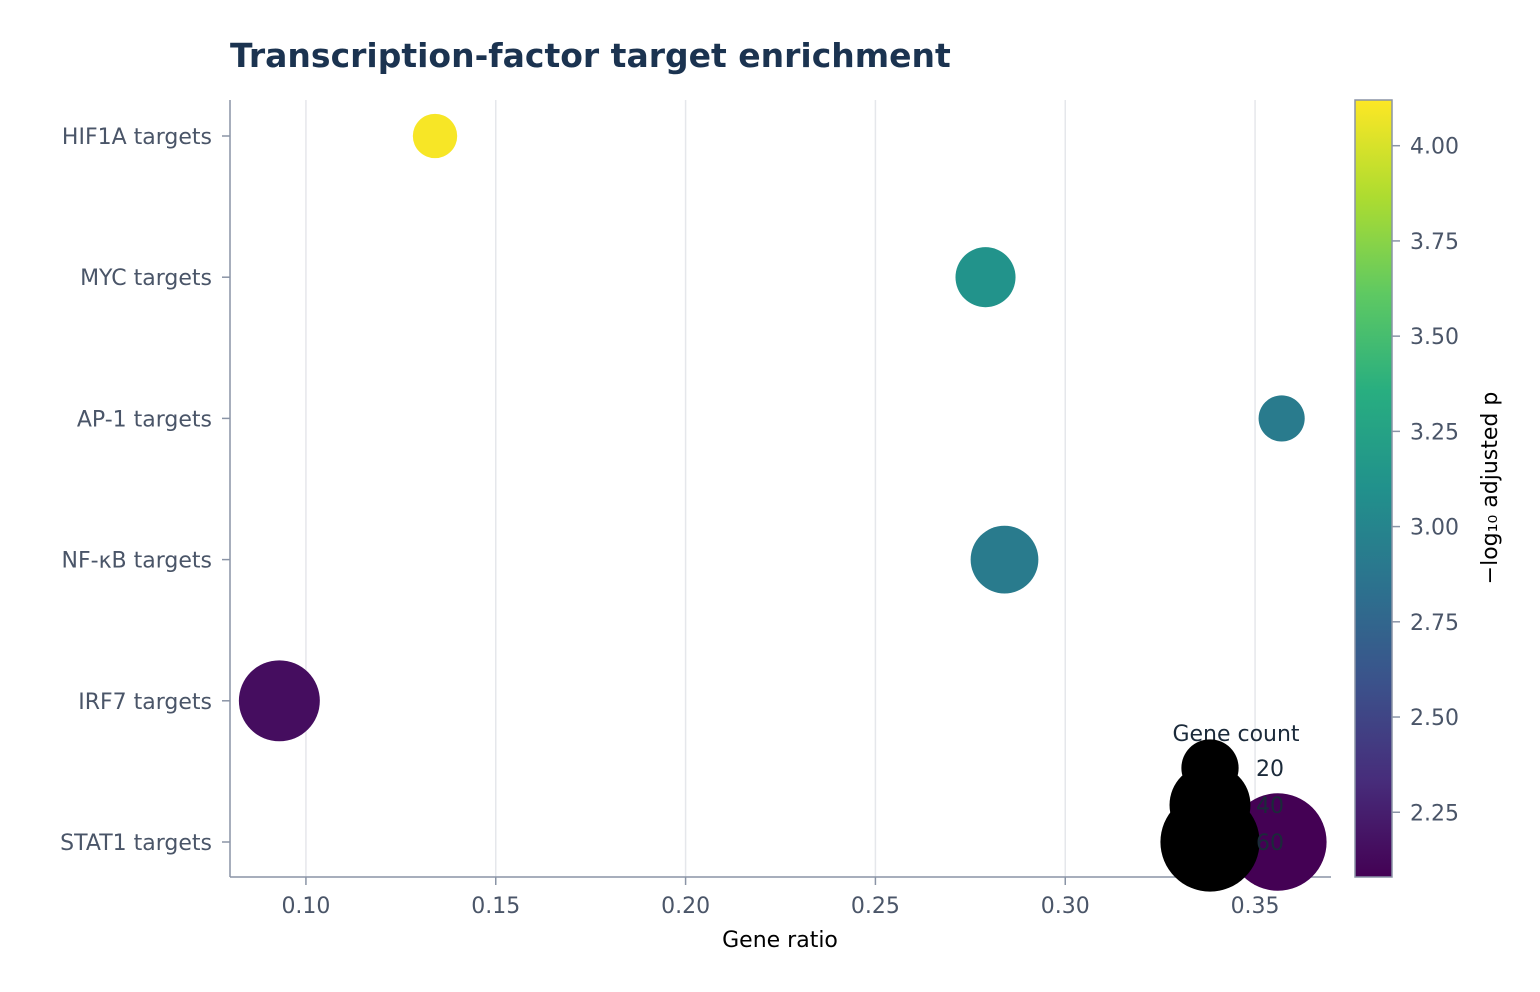 This screenshot has width=1540, height=992. What do you see at coordinates (1490, 488) in the screenshot?
I see `colorbar-label: −log₁₀ adjusted p` at bounding box center [1490, 488].